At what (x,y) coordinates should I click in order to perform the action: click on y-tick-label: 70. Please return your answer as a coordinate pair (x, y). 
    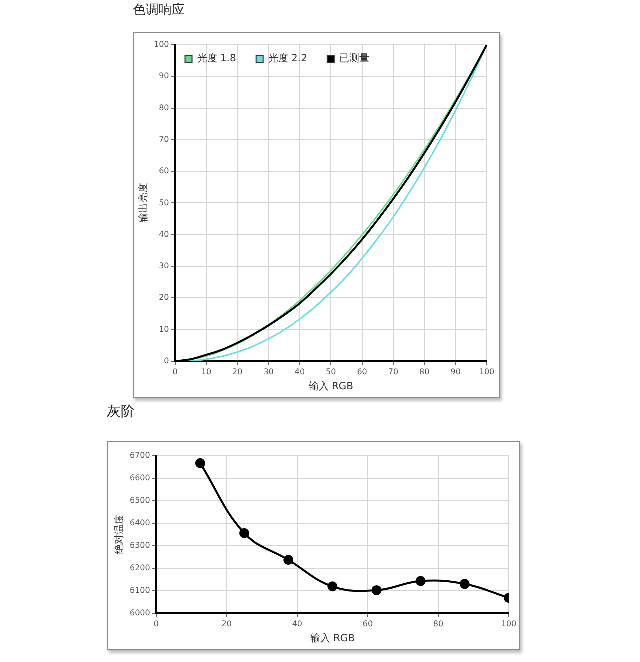
    Looking at the image, I should click on (164, 139).